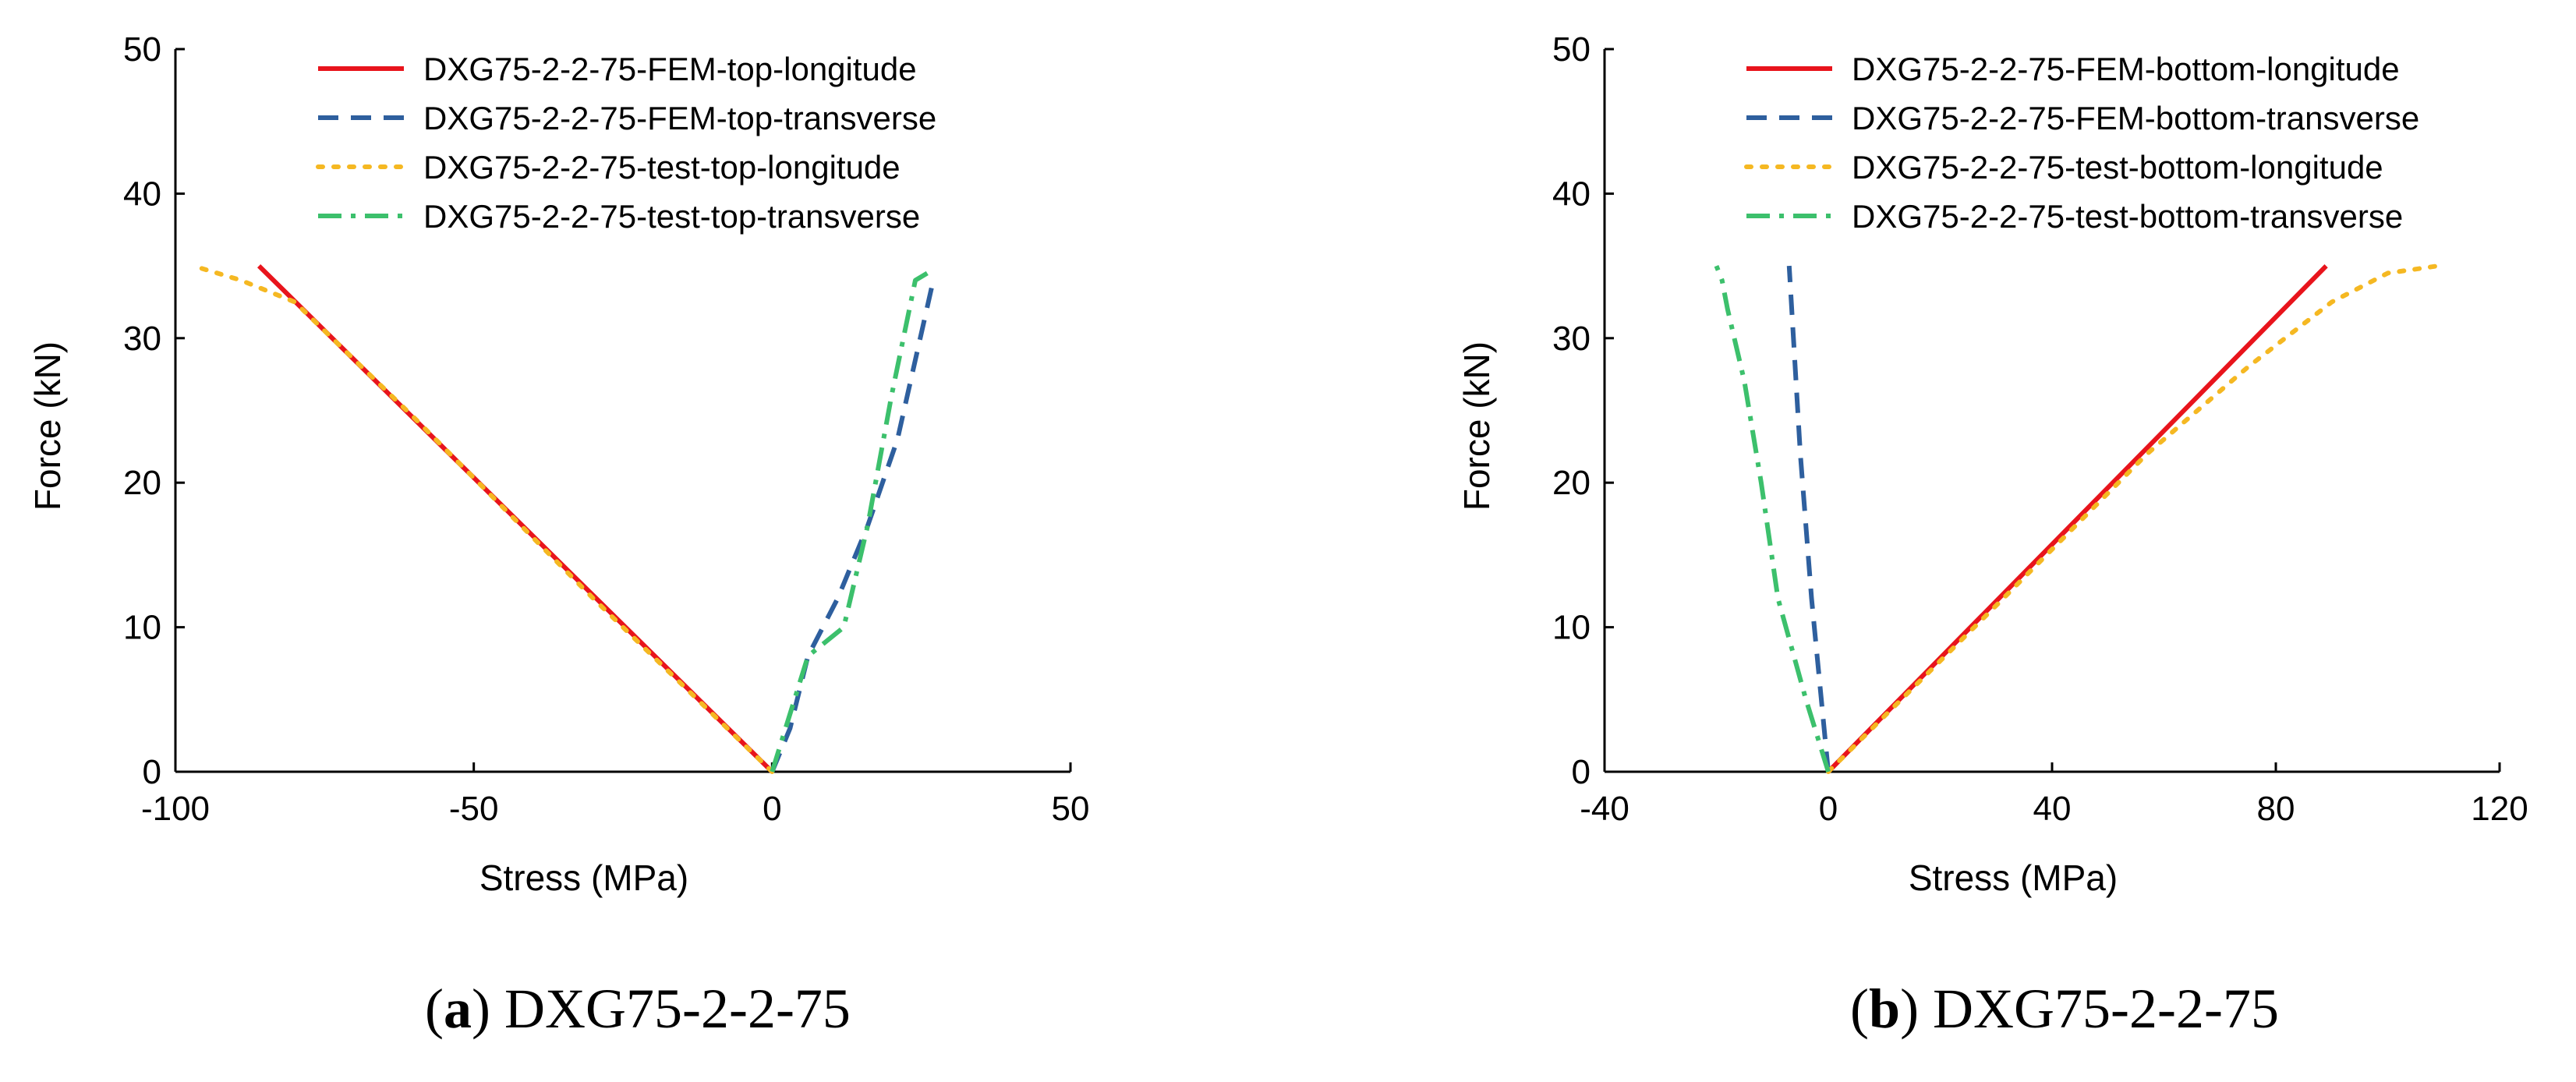 The image size is (2576, 1082). What do you see at coordinates (1071, 809) in the screenshot?
I see `x-tick-label: 50` at bounding box center [1071, 809].